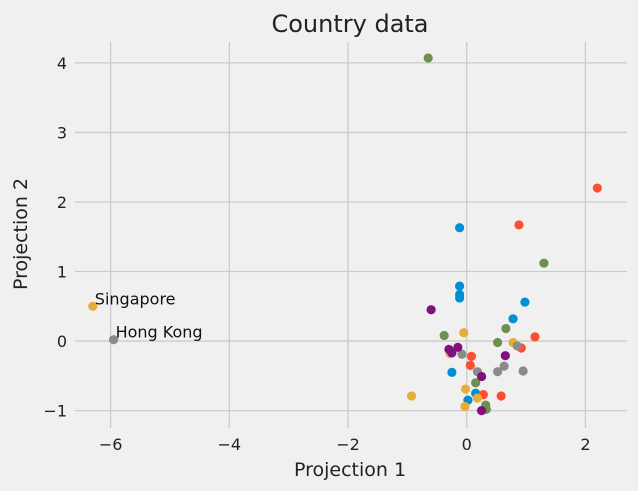 Image resolution: width=638 pixels, height=491 pixels. I want to click on y-tick-label: 2, so click(62, 202).